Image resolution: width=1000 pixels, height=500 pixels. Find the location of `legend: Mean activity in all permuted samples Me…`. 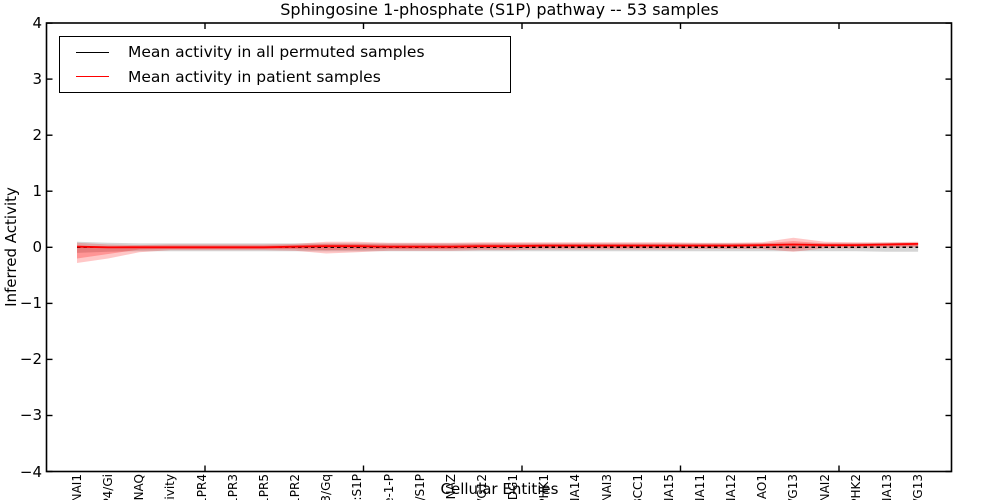

legend: Mean activity in all permuted samples Me… is located at coordinates (285, 64).